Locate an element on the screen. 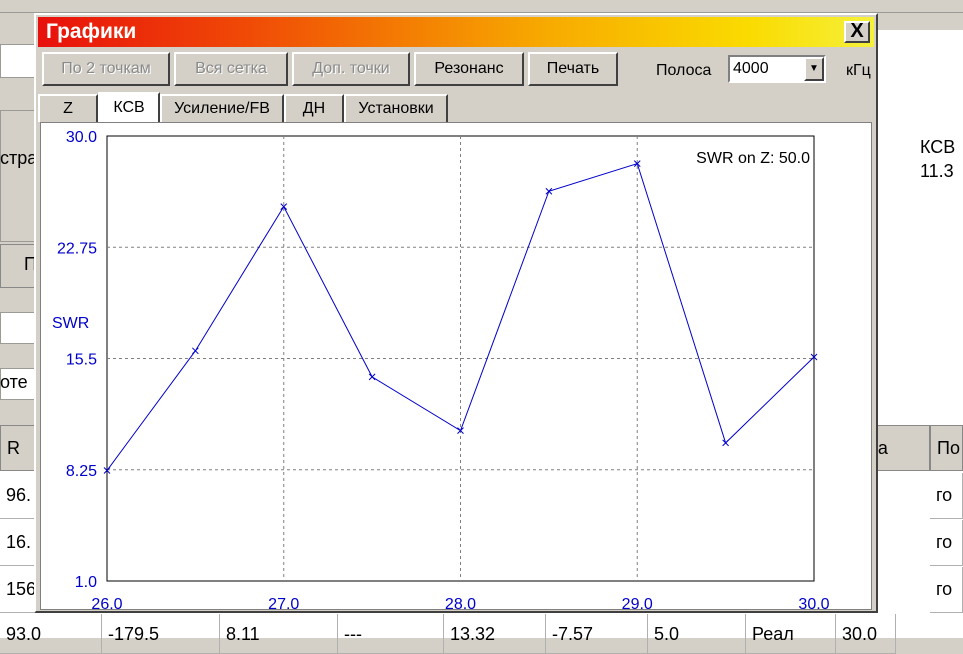  table-header-pol: По is located at coordinates (946, 448).